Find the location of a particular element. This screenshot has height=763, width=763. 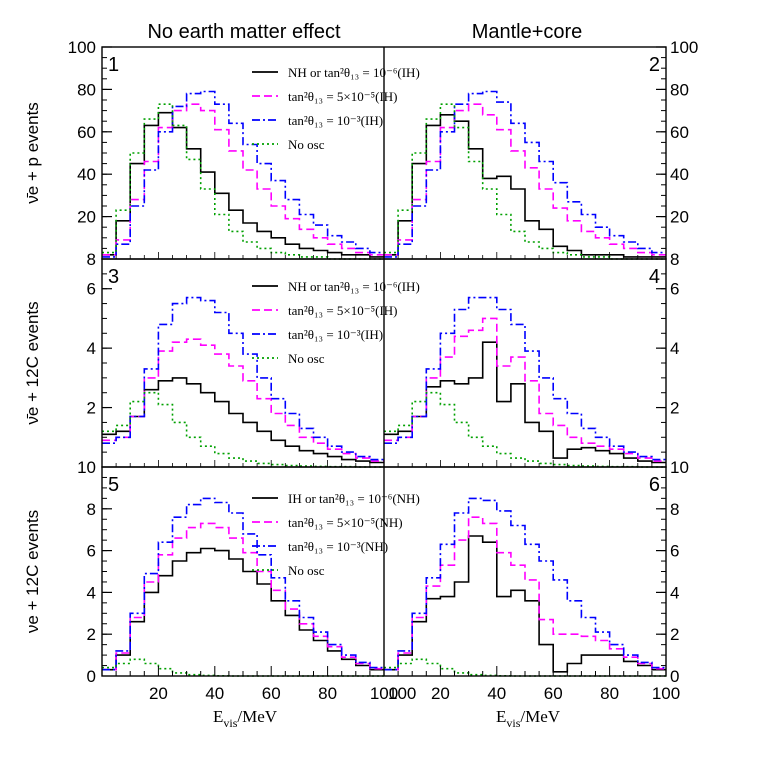

panel-3-series-3-histogram is located at coordinates (243, 378).